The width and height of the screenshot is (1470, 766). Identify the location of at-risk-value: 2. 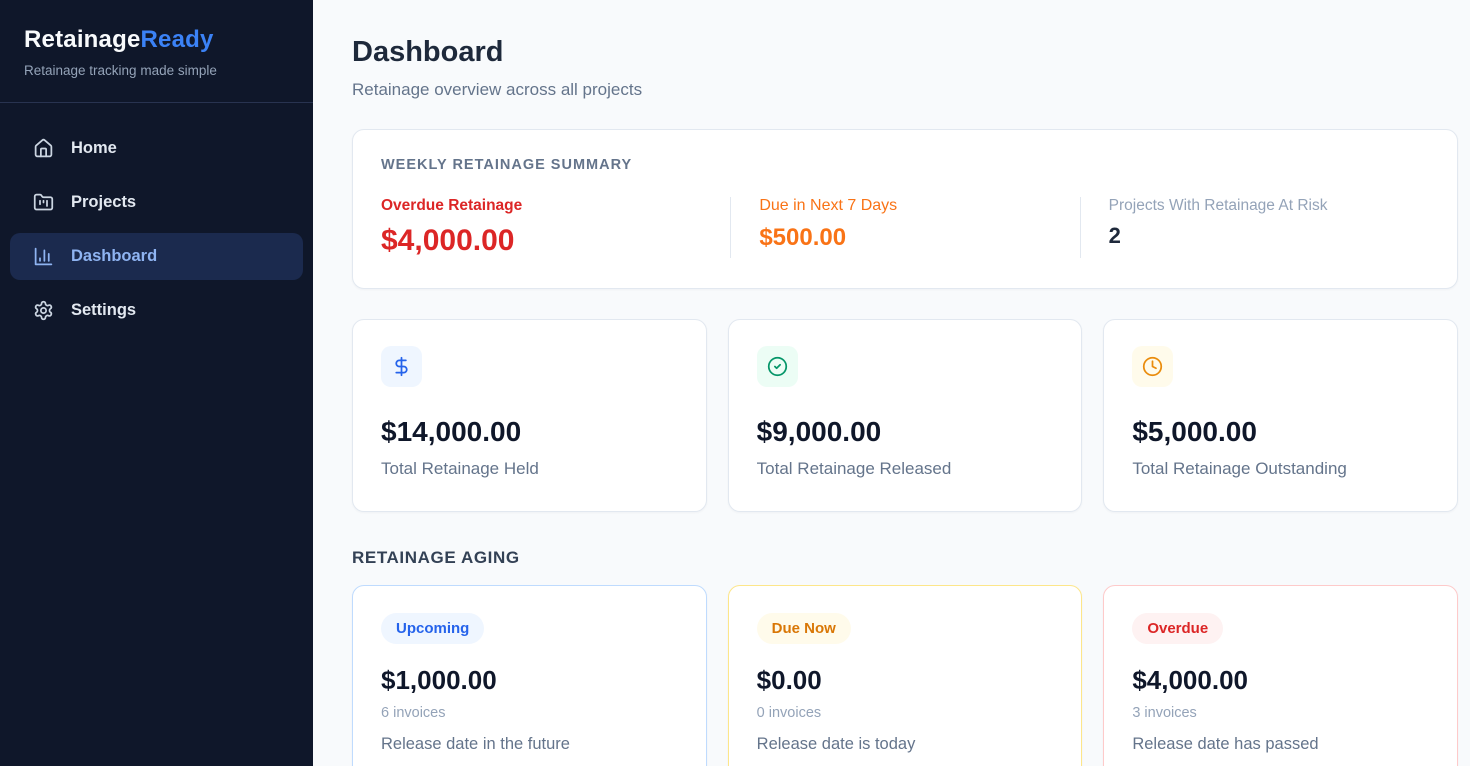
(1114, 235).